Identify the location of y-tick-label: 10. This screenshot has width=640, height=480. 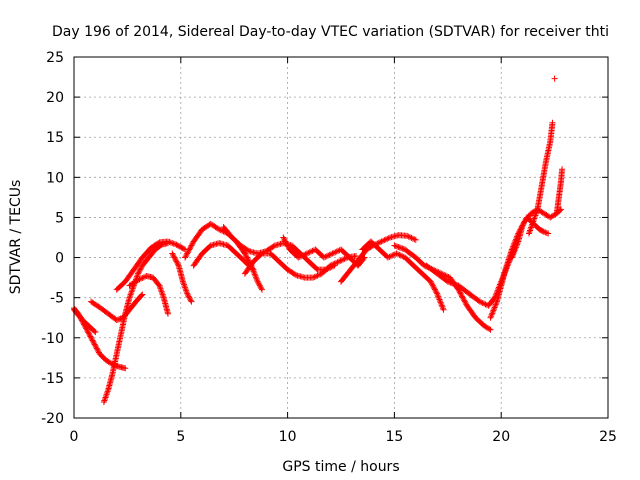
(55, 178).